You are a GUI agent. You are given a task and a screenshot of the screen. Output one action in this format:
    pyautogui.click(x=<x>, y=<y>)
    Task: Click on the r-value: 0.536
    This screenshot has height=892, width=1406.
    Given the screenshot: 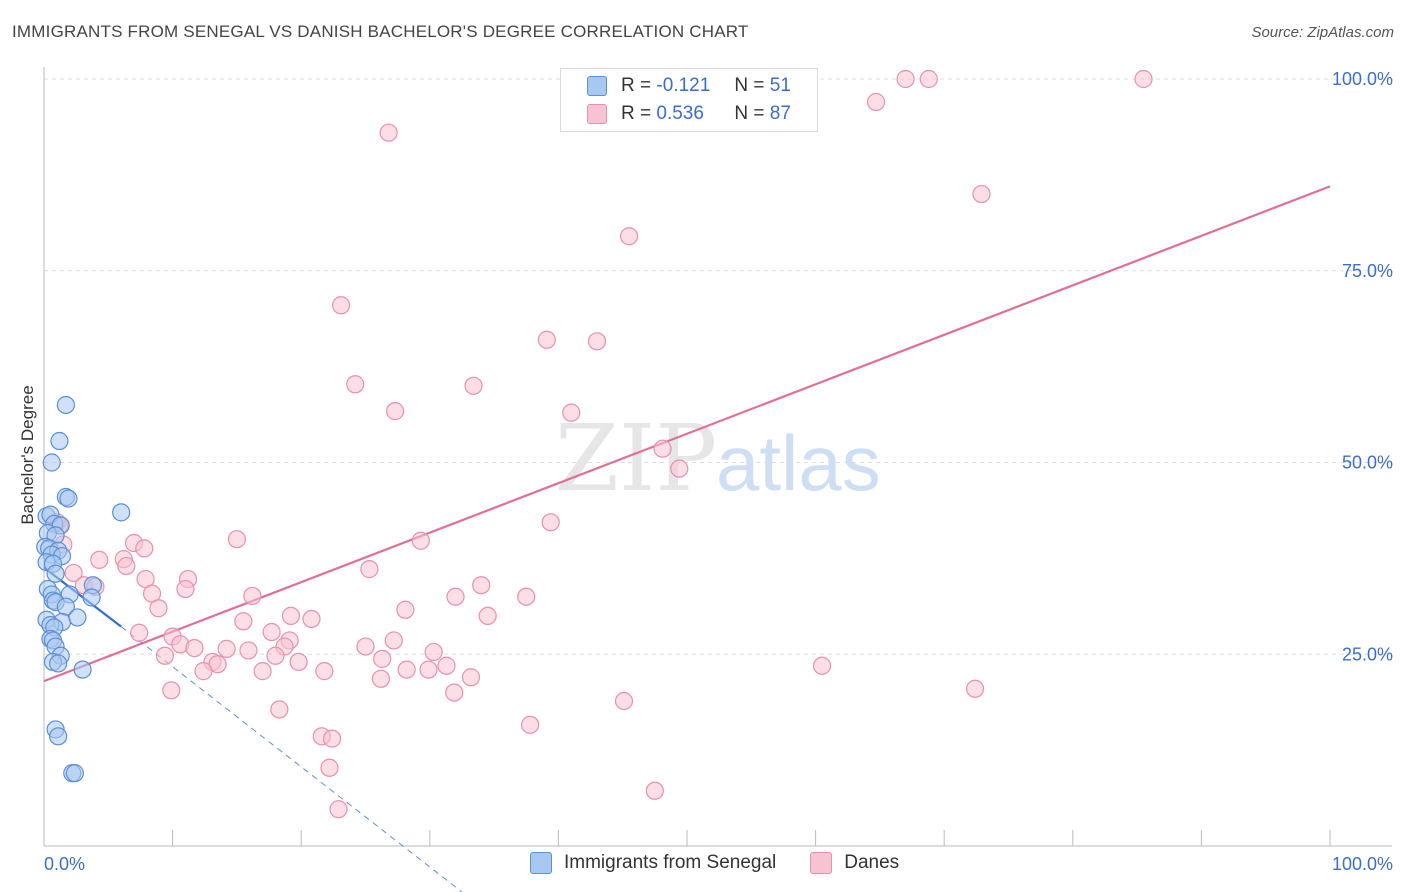 What is the action you would take?
    pyautogui.click(x=680, y=113)
    